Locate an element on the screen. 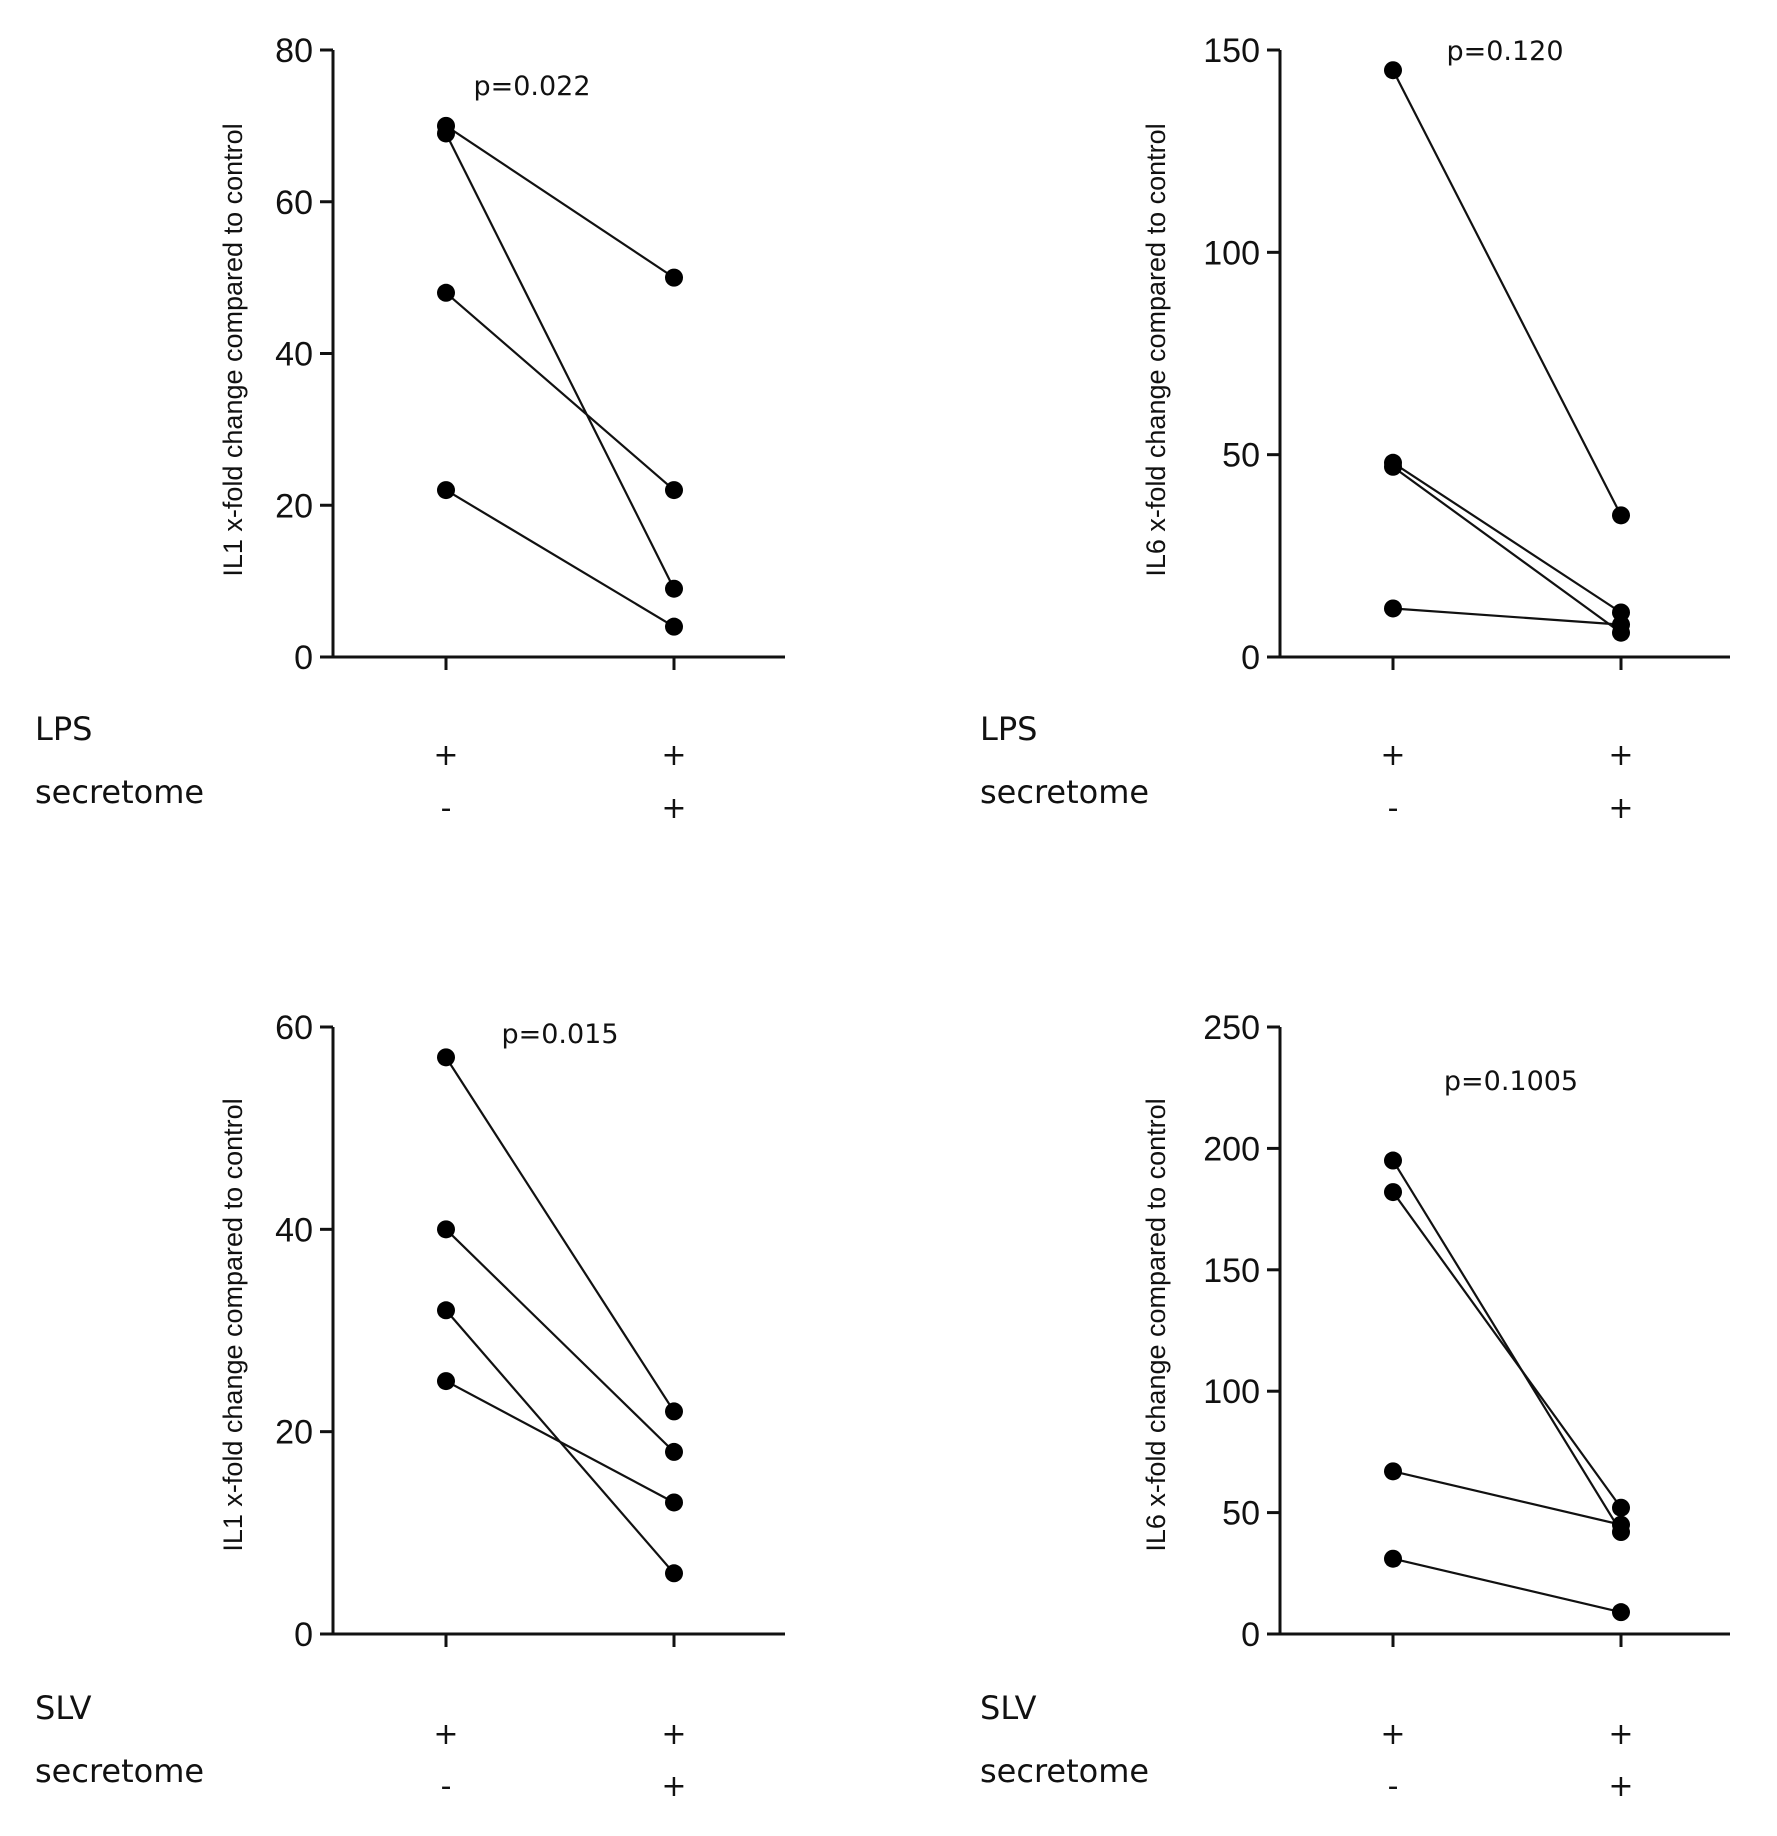 The height and width of the screenshot is (1836, 1777). y-tick-label: 200 is located at coordinates (1231, 1149).